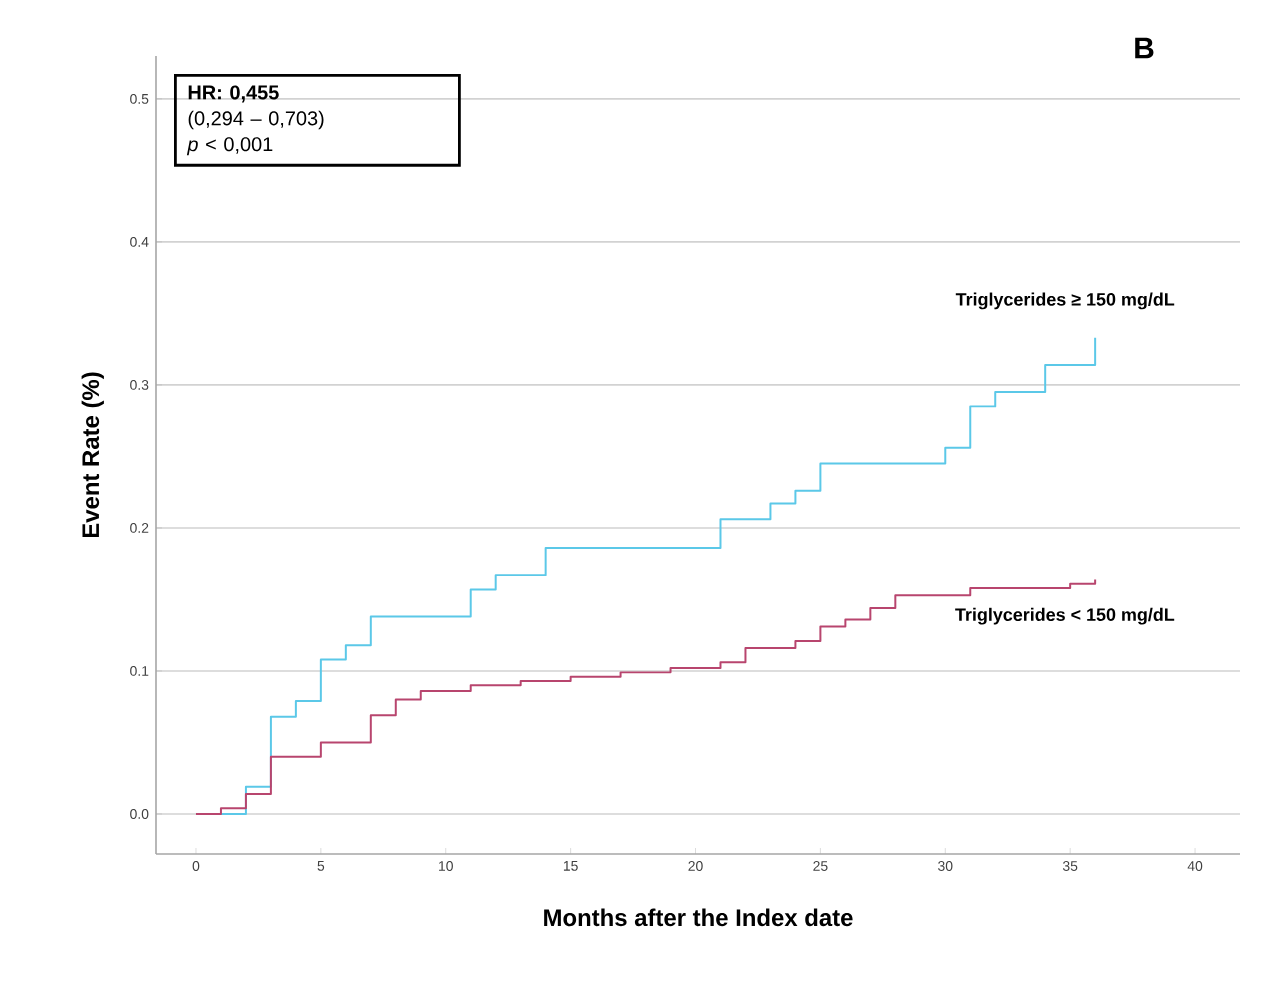 The width and height of the screenshot is (1262, 982). I want to click on y-axis-title: Event Rate (%), so click(92, 455).